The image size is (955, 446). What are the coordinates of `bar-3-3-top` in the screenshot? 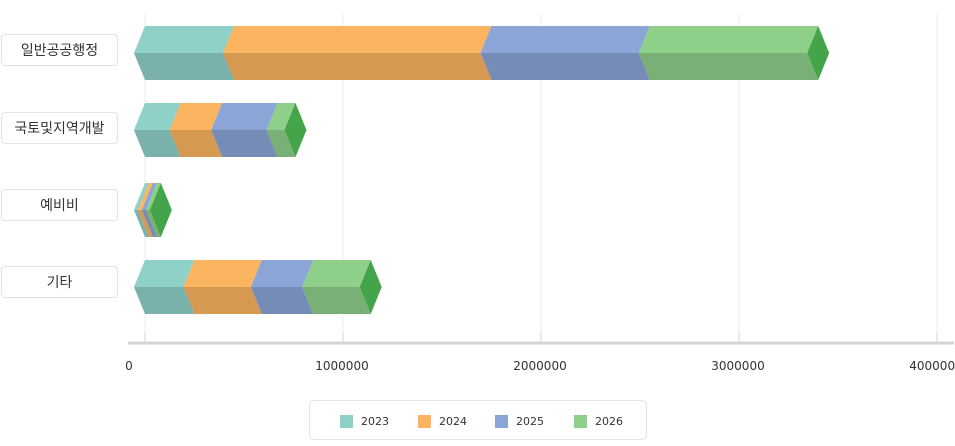 It's located at (336, 273).